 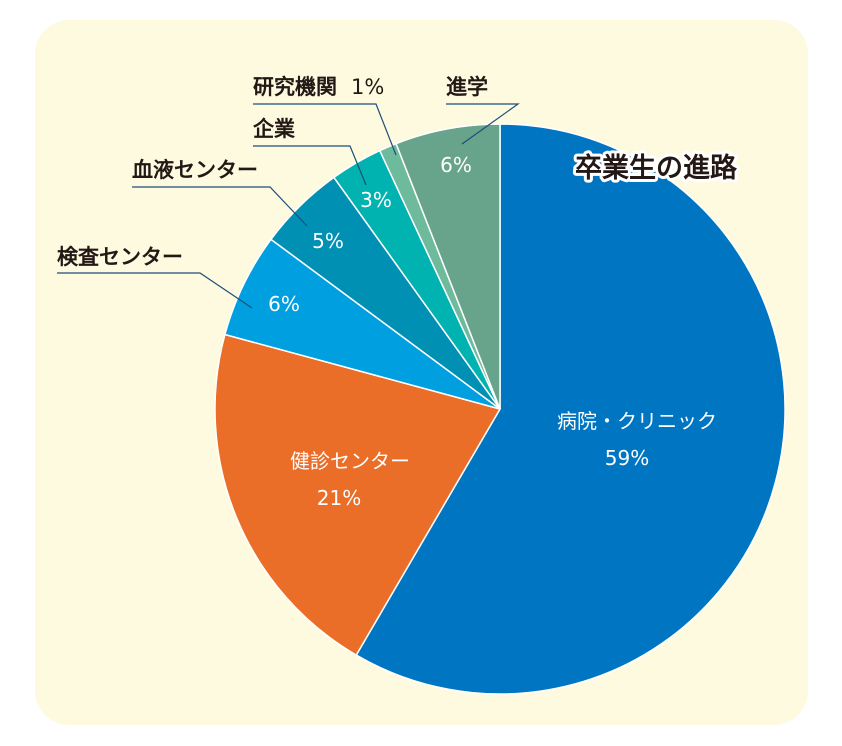 What do you see at coordinates (467, 87) in the screenshot?
I see `slice-label-further-study: 進学` at bounding box center [467, 87].